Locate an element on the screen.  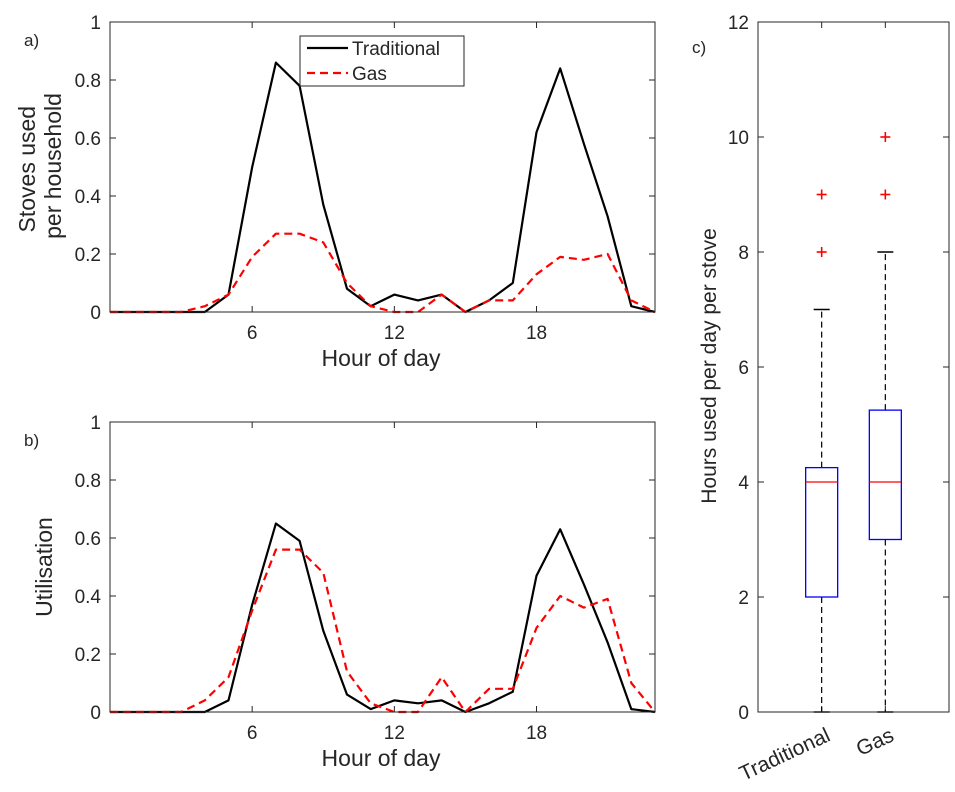
panel-a-ytick-label: 1 is located at coordinates (95, 23).